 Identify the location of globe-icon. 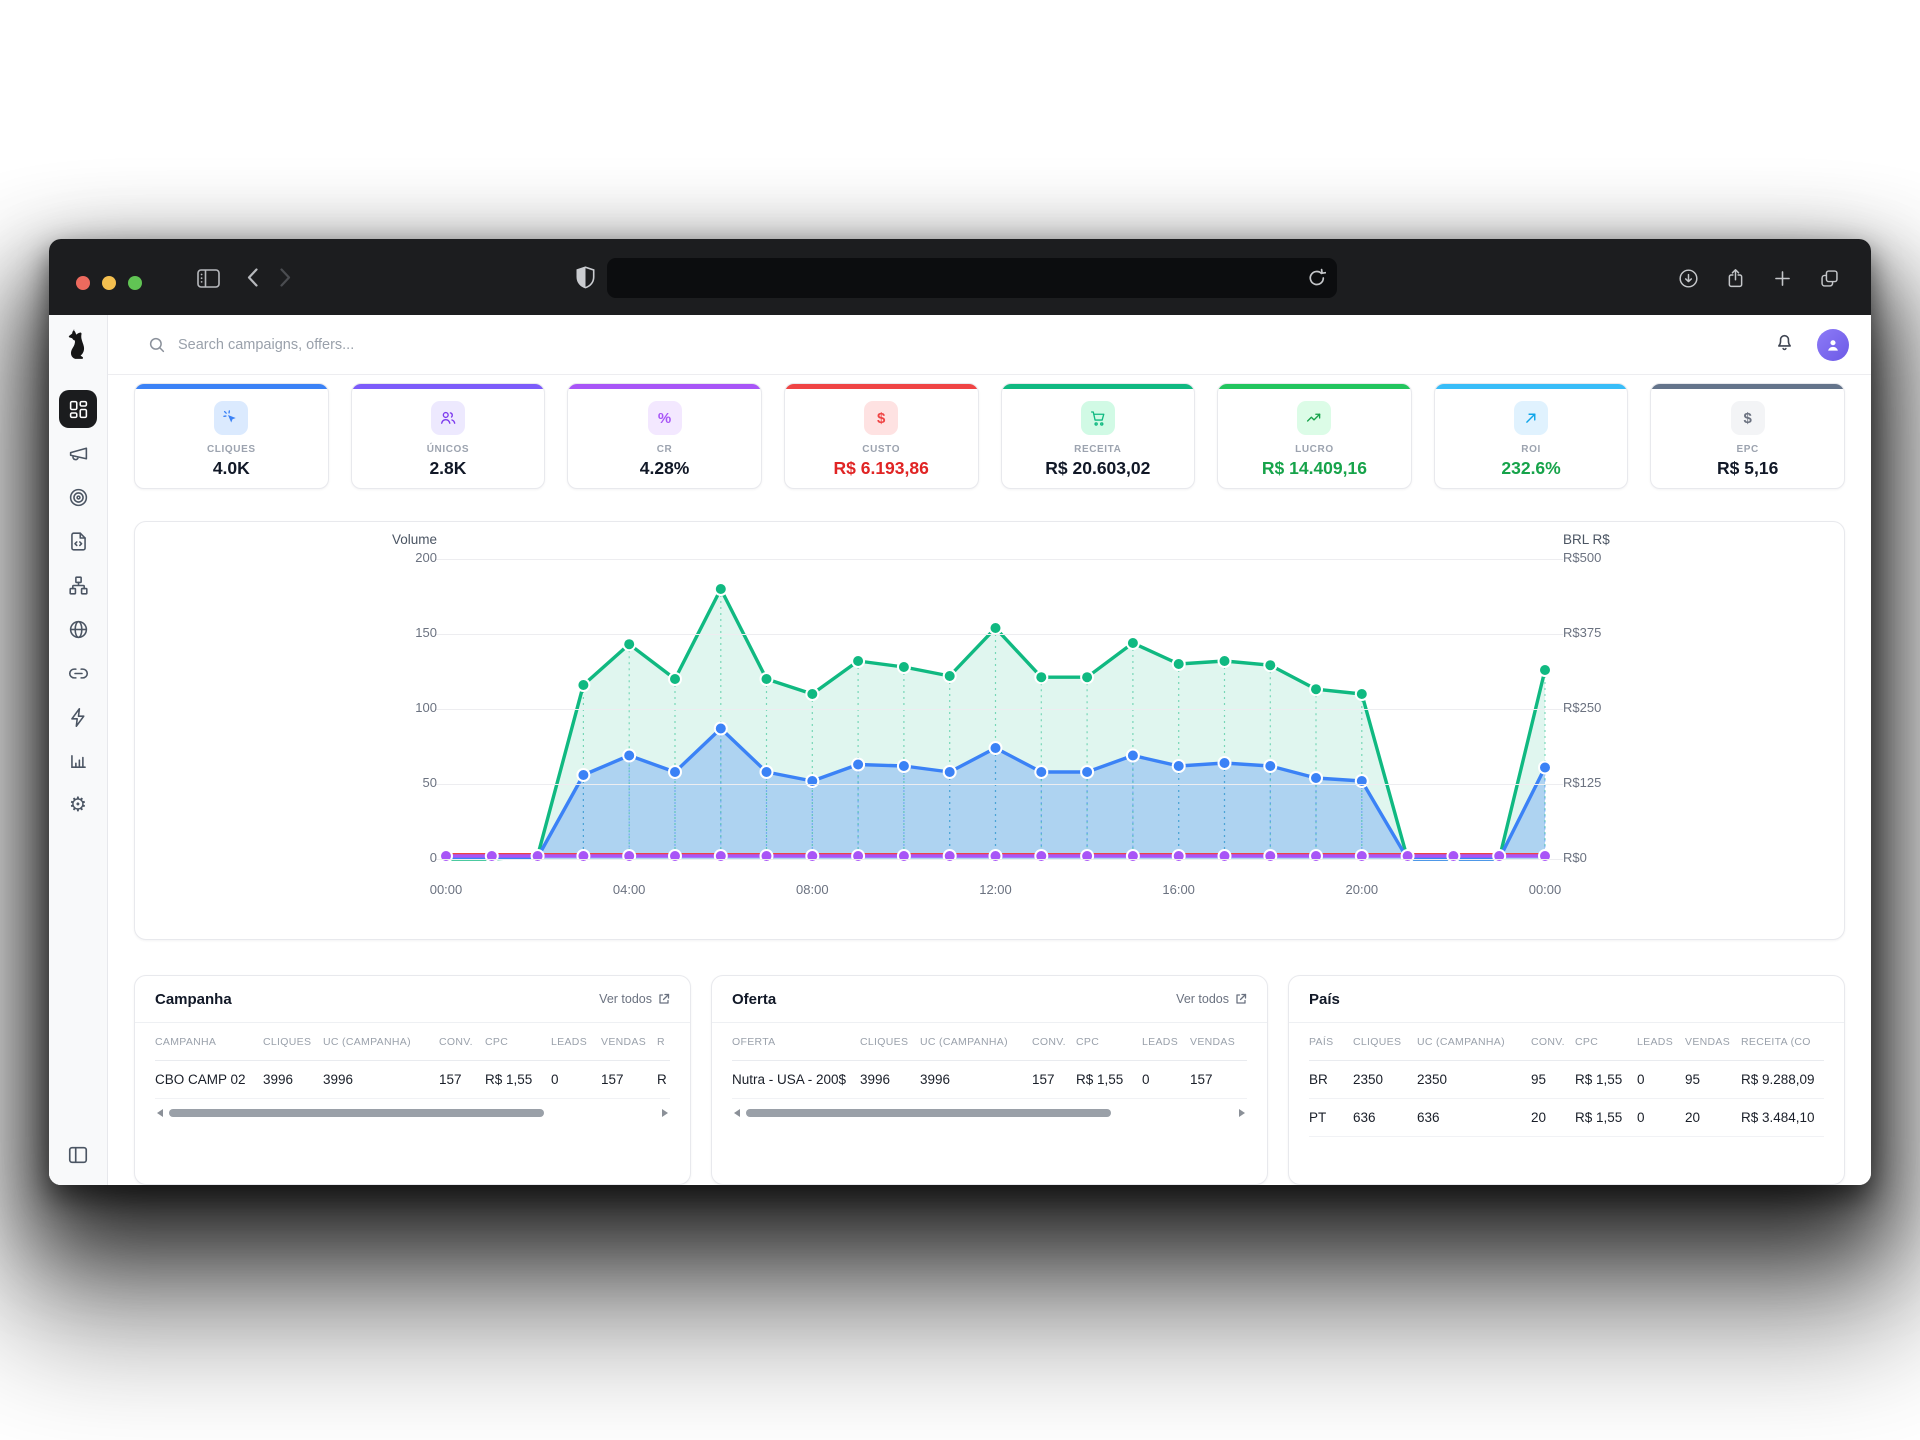
(78, 629).